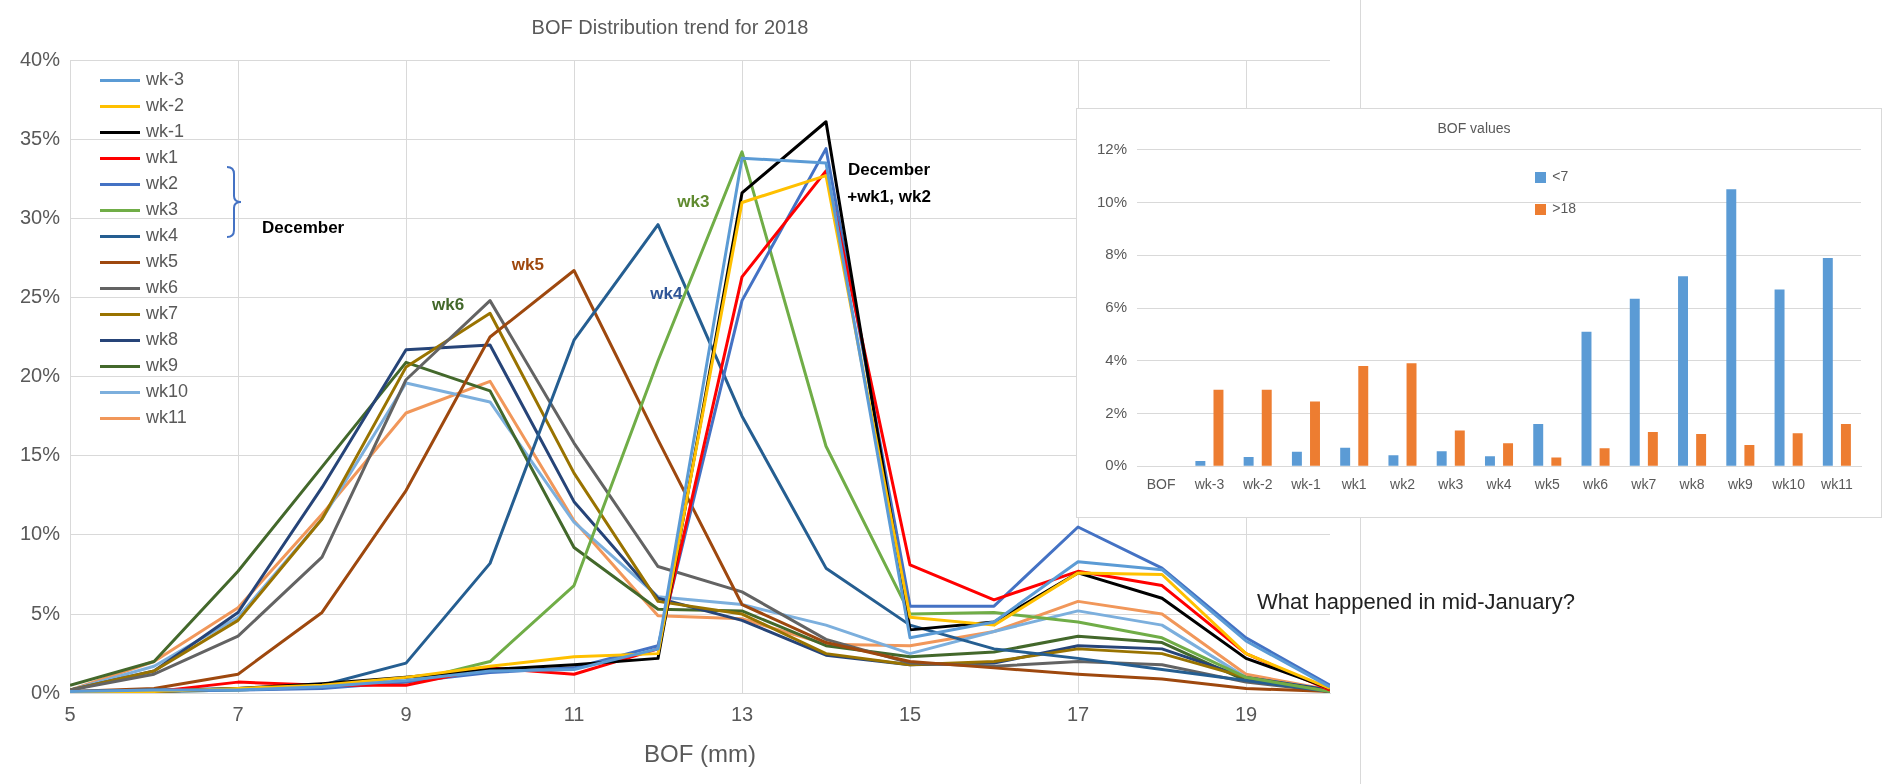 This screenshot has width=1883, height=784. I want to click on legend-label: wk2, so click(162, 183).